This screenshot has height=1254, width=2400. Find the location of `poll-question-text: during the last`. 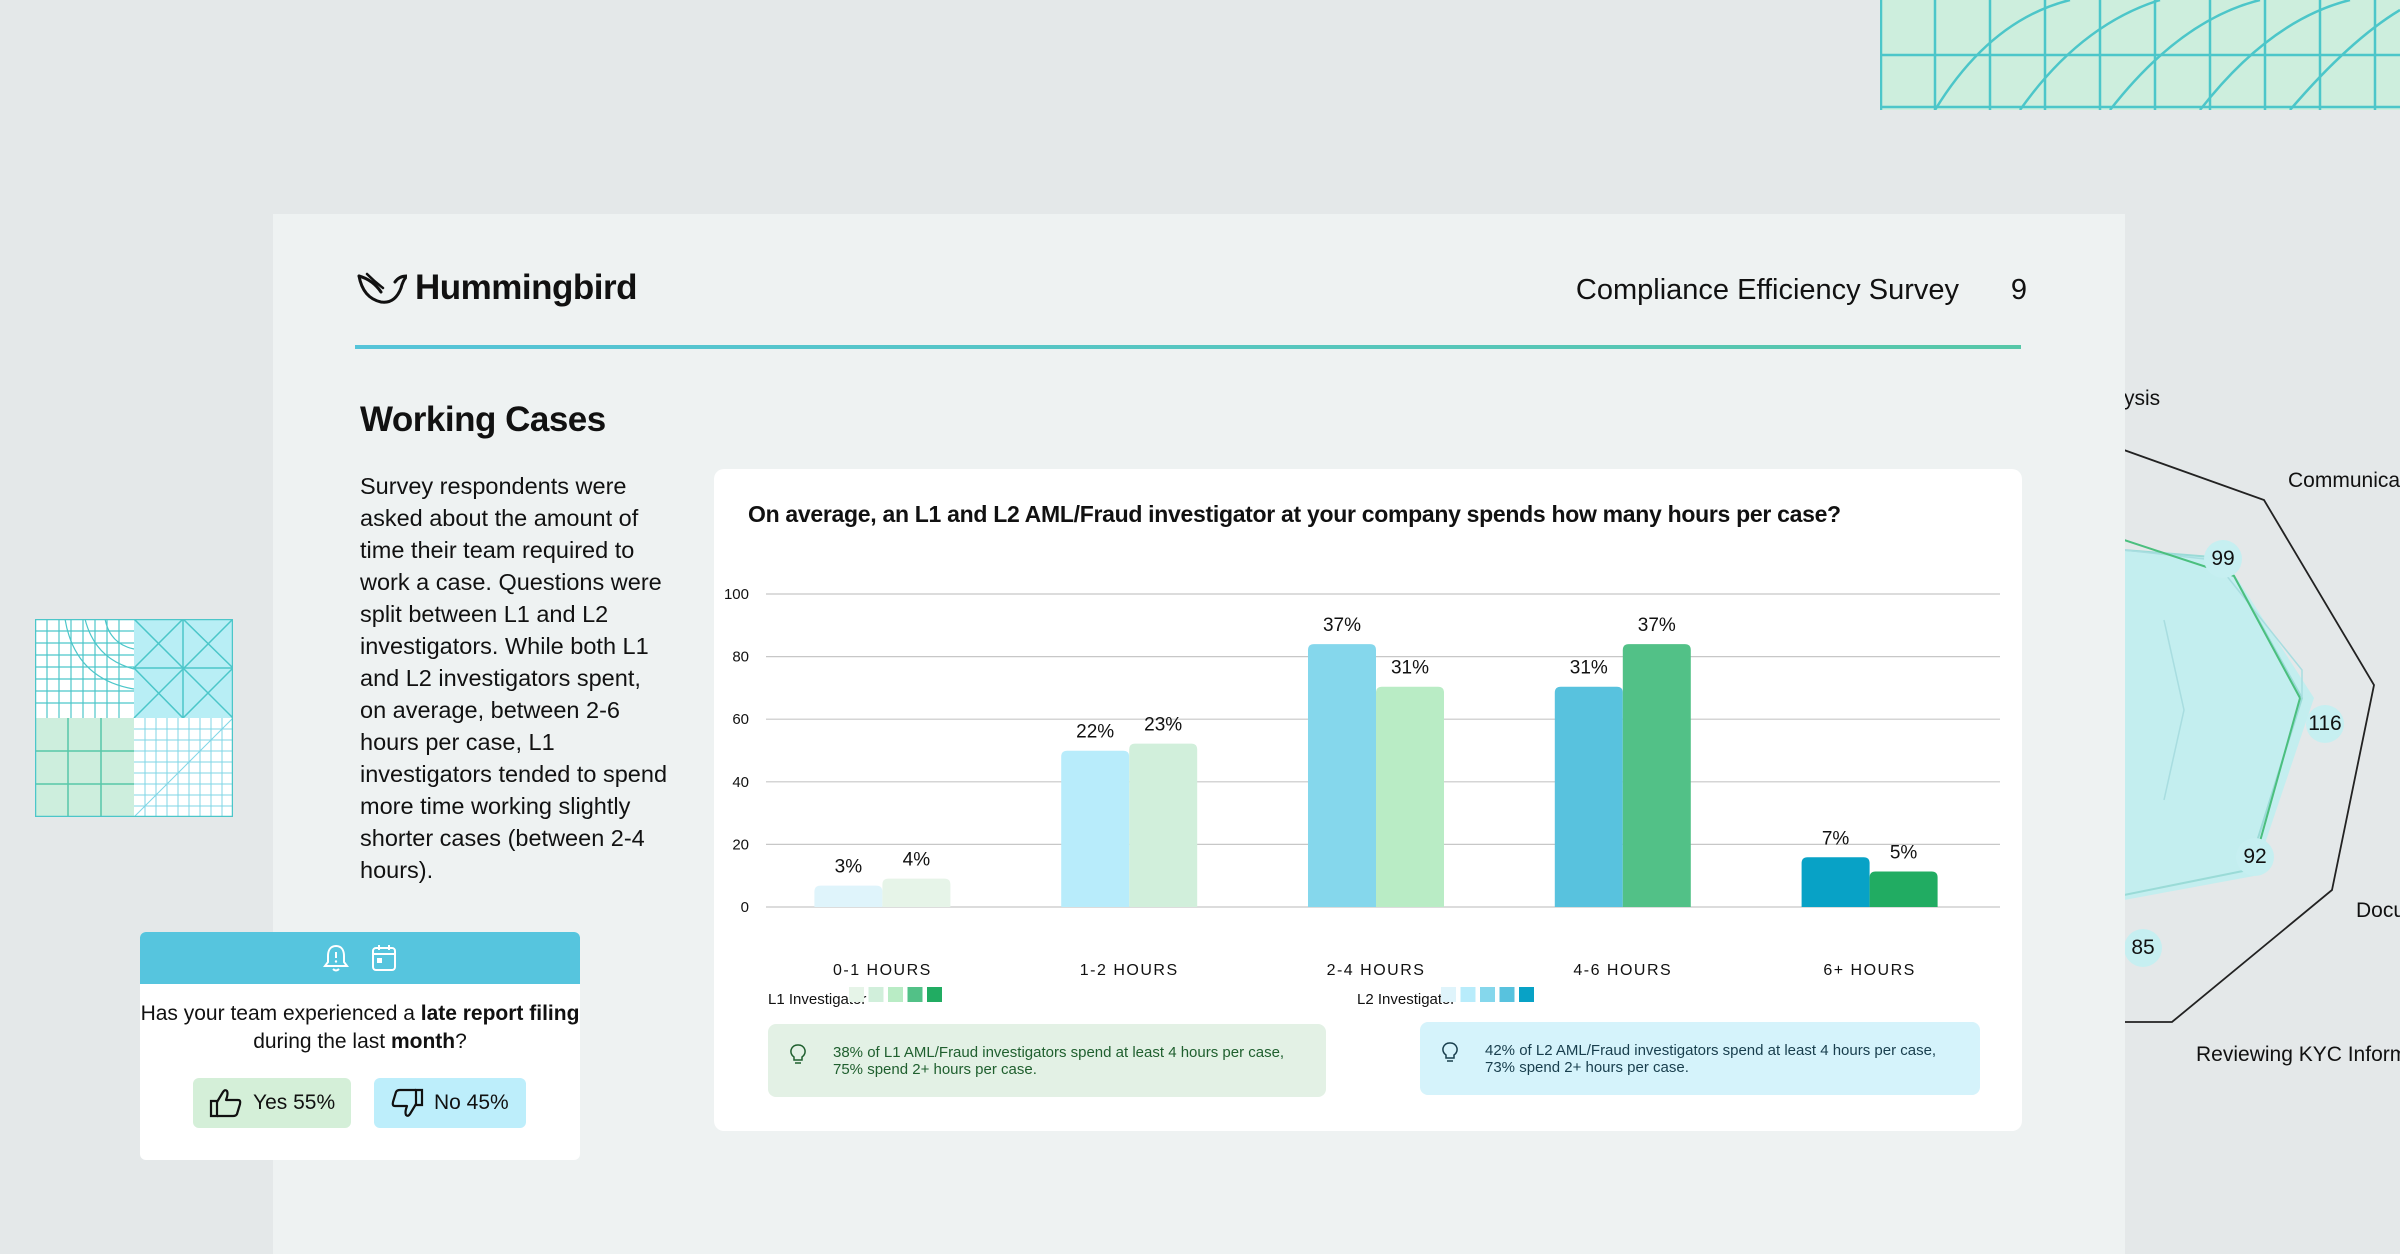

poll-question-text: during the last is located at coordinates (322, 1041).